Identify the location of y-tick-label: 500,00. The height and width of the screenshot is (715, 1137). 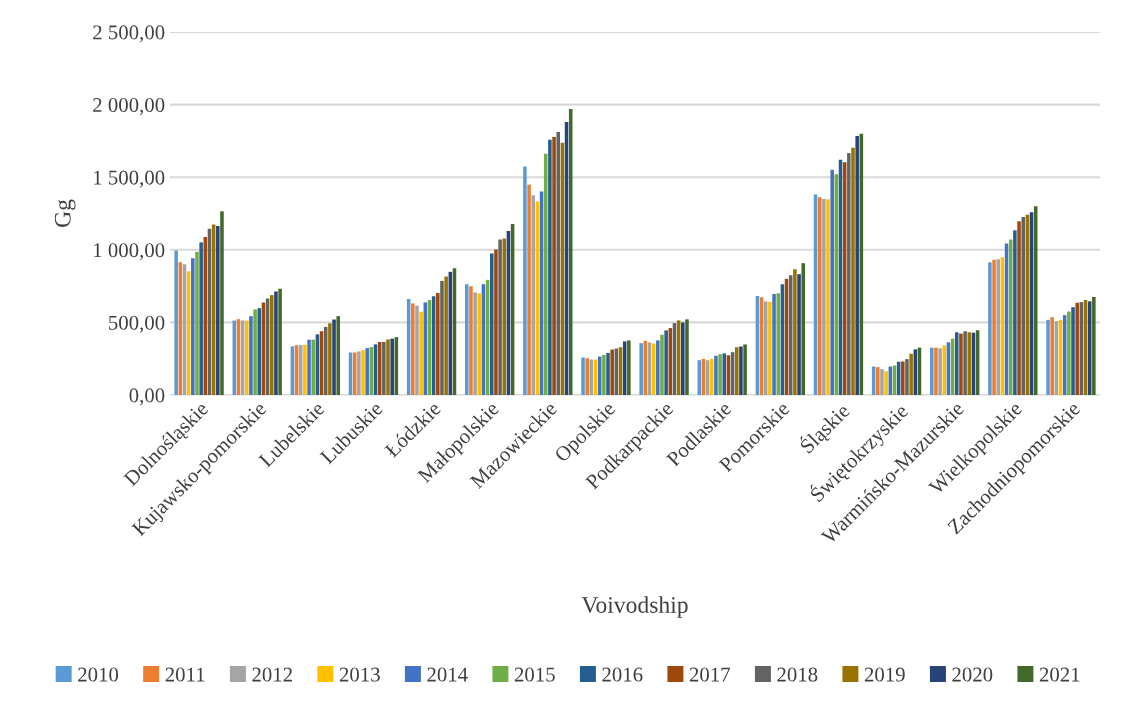
(137, 324).